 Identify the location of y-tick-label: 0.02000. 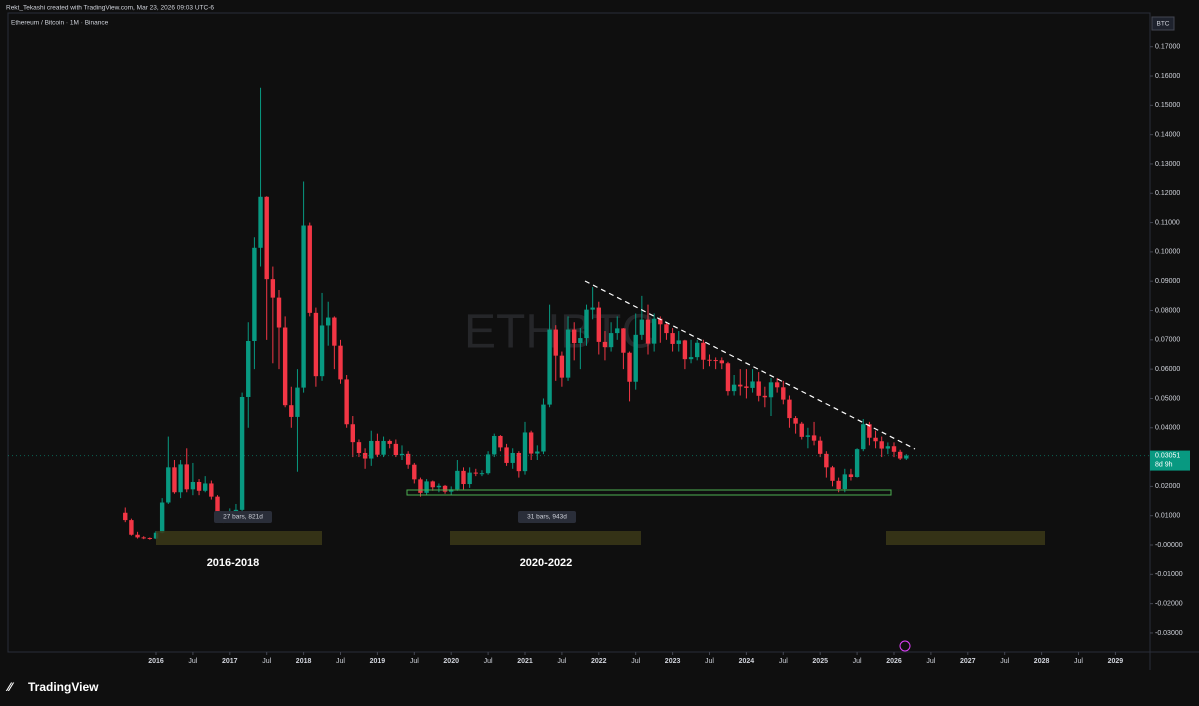
(1167, 486).